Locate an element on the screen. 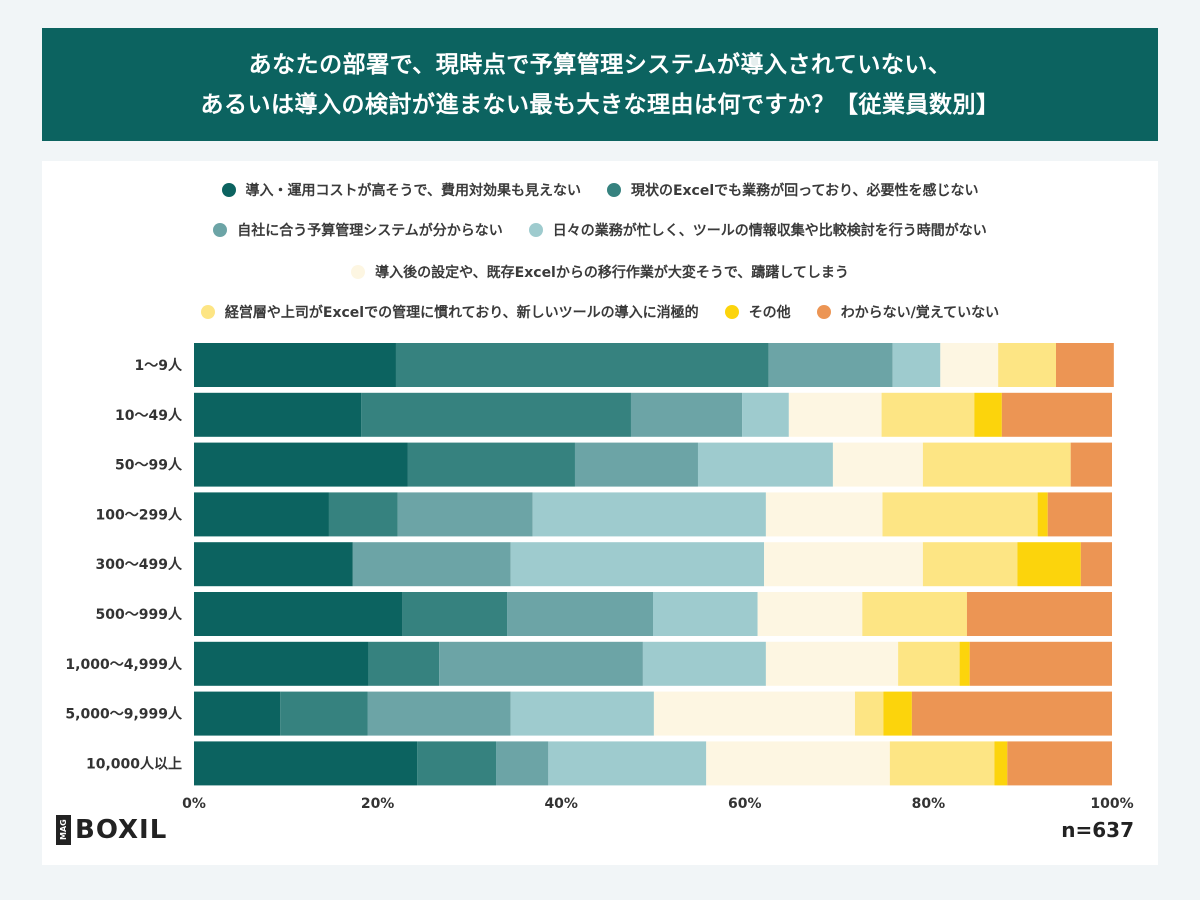 The height and width of the screenshot is (900, 1200). x-tick-label: 80% is located at coordinates (929, 804).